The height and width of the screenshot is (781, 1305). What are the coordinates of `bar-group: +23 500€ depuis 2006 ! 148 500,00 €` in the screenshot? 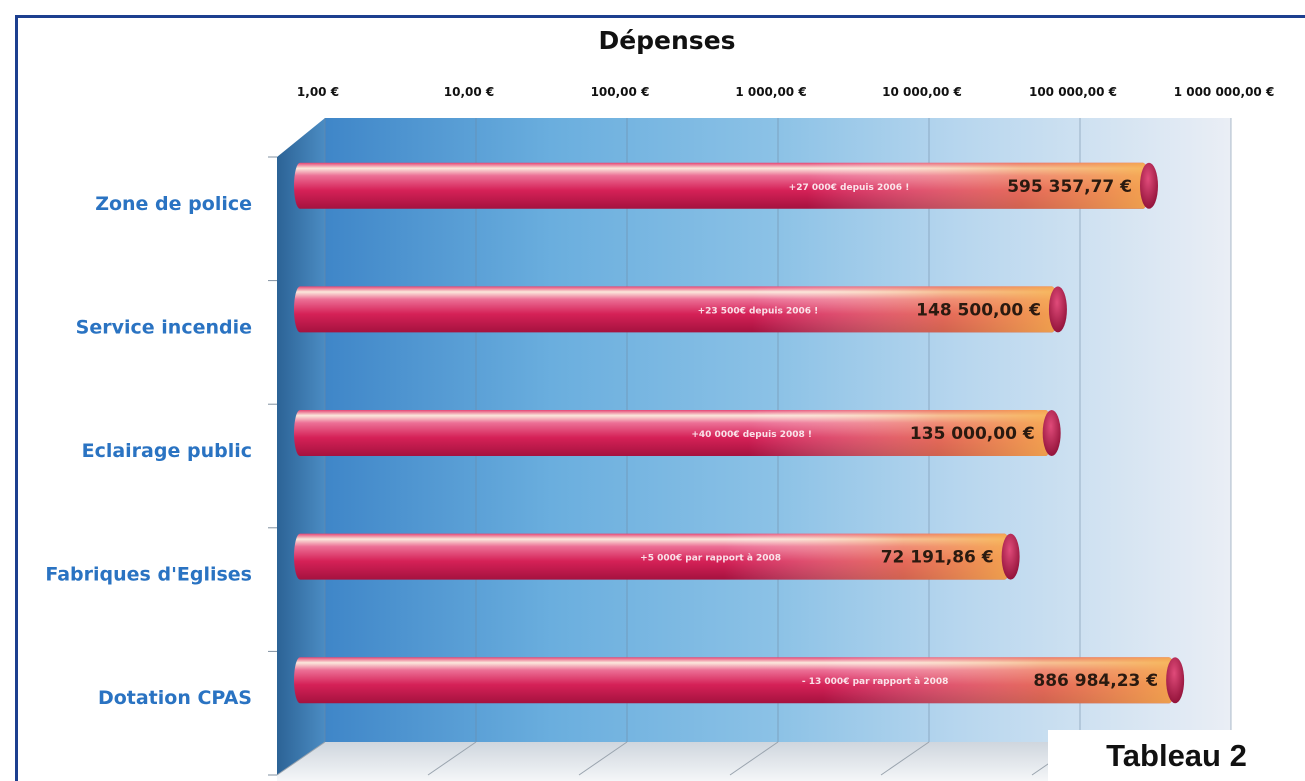 It's located at (680, 309).